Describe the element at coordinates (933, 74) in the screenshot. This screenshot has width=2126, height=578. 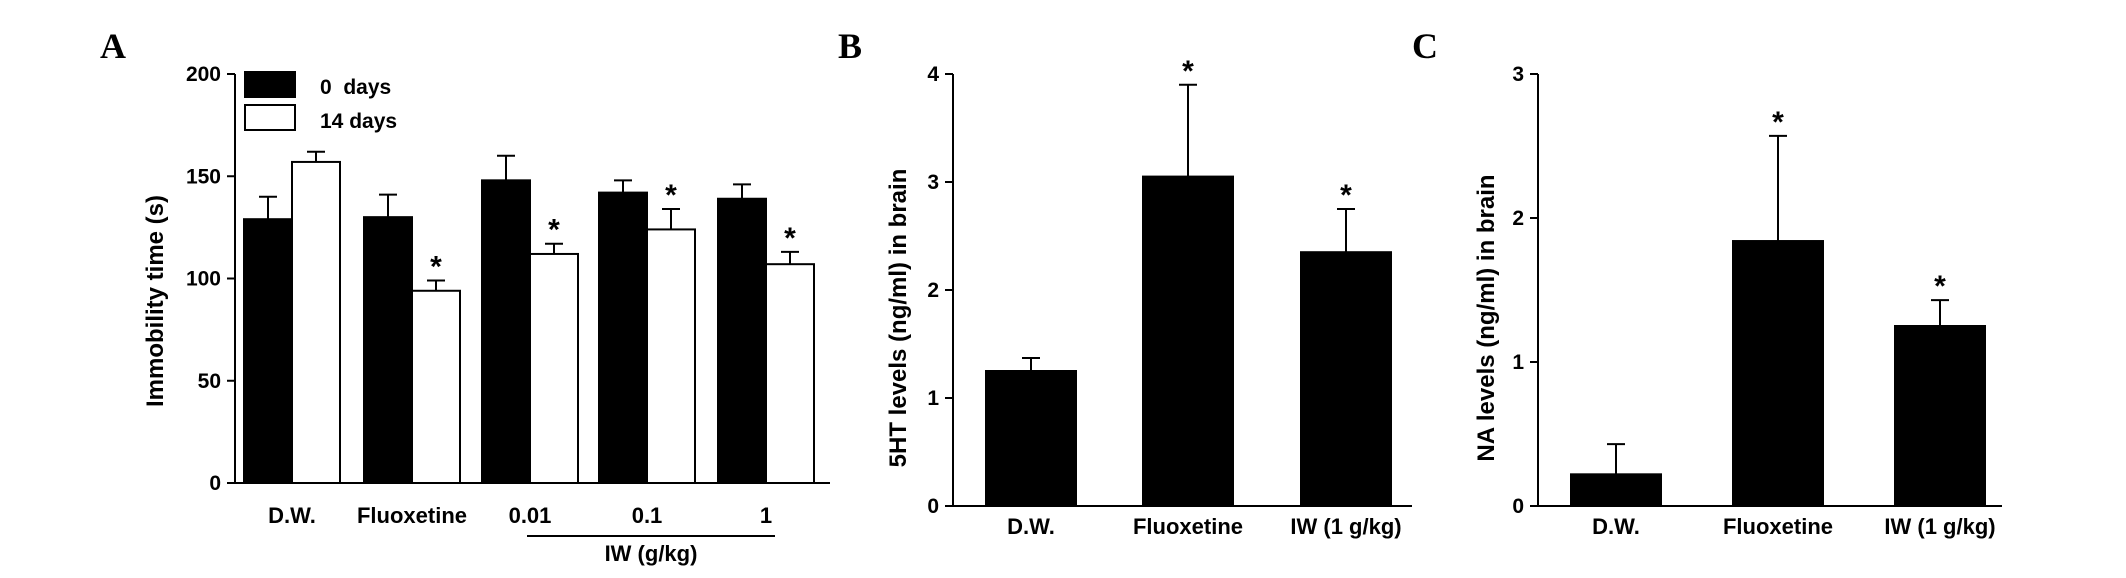
I see `panel-b-y-tick-label: 4` at that location.